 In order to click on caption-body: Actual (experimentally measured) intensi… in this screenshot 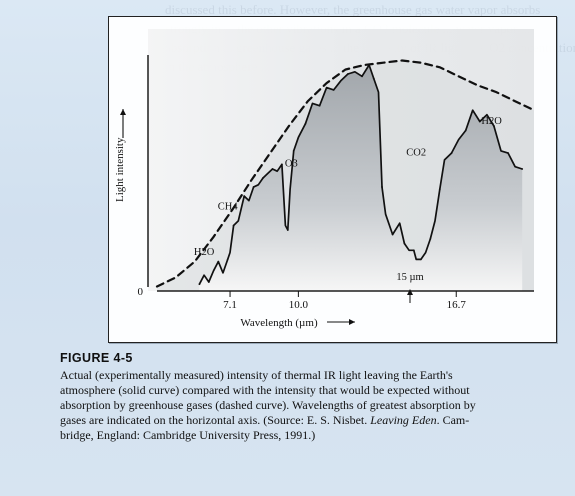, I will do `click(306, 405)`.